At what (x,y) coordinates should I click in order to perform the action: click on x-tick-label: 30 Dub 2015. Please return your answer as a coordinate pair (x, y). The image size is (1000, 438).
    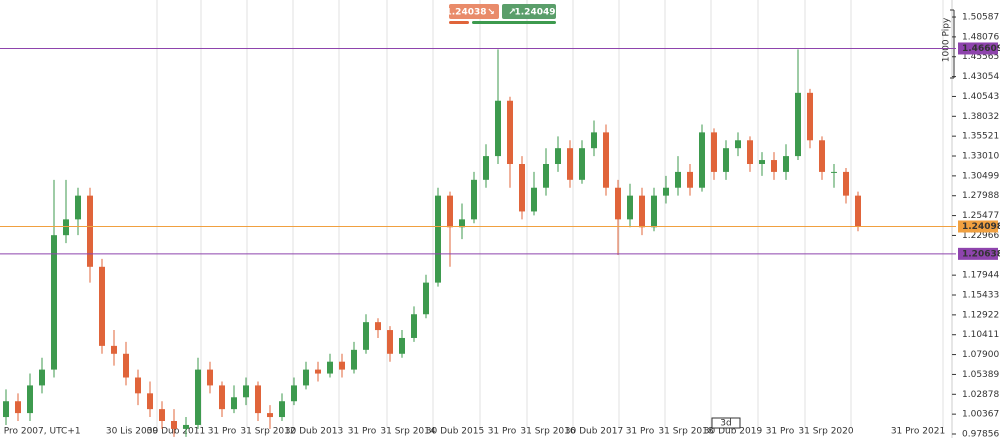
    Looking at the image, I should click on (455, 432).